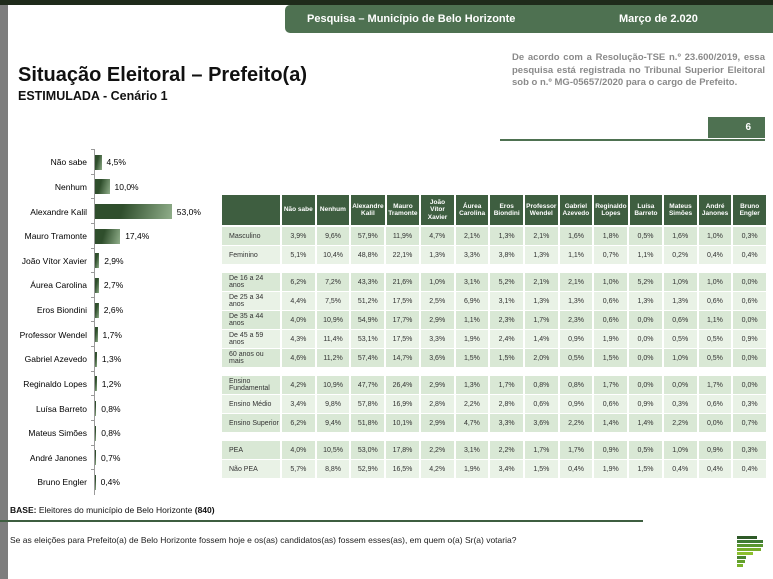 The height and width of the screenshot is (579, 773). I want to click on table-cell: 4,2%, so click(437, 469).